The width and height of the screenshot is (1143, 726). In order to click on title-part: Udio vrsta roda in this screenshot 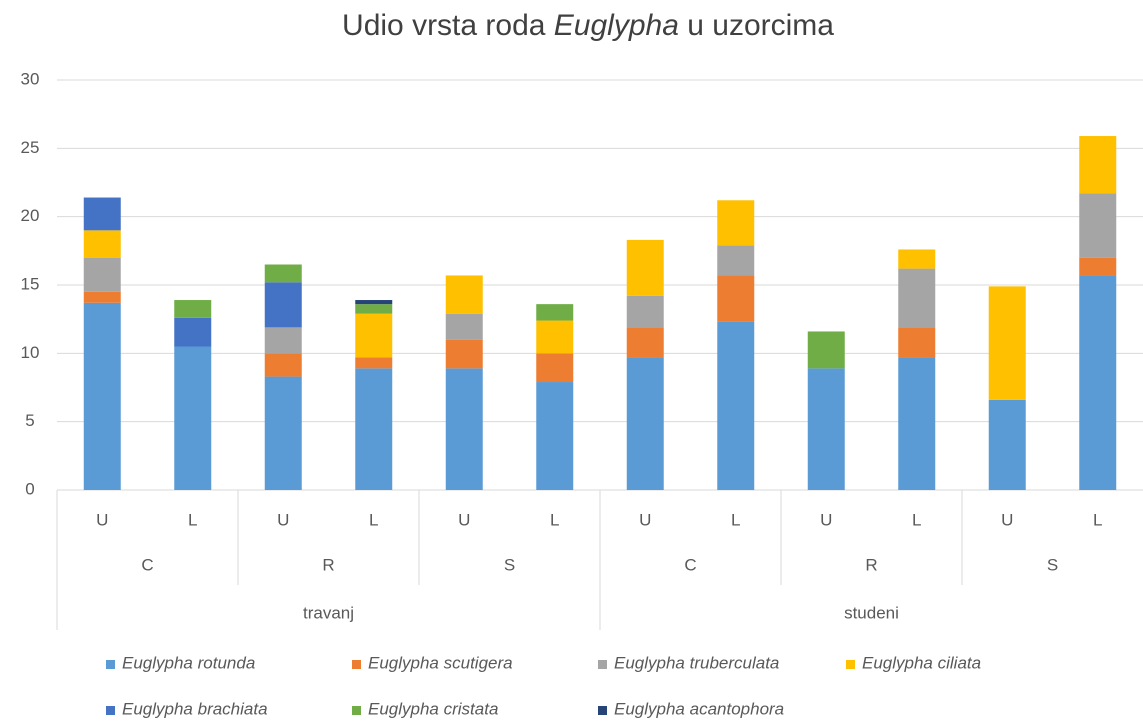, I will do `click(448, 25)`.